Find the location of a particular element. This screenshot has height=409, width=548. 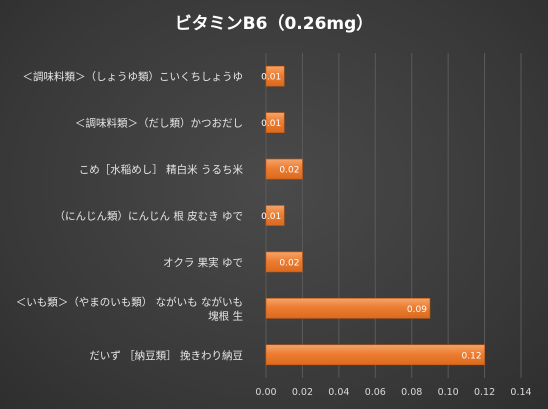

x-tick-label: 0.02 is located at coordinates (302, 392).